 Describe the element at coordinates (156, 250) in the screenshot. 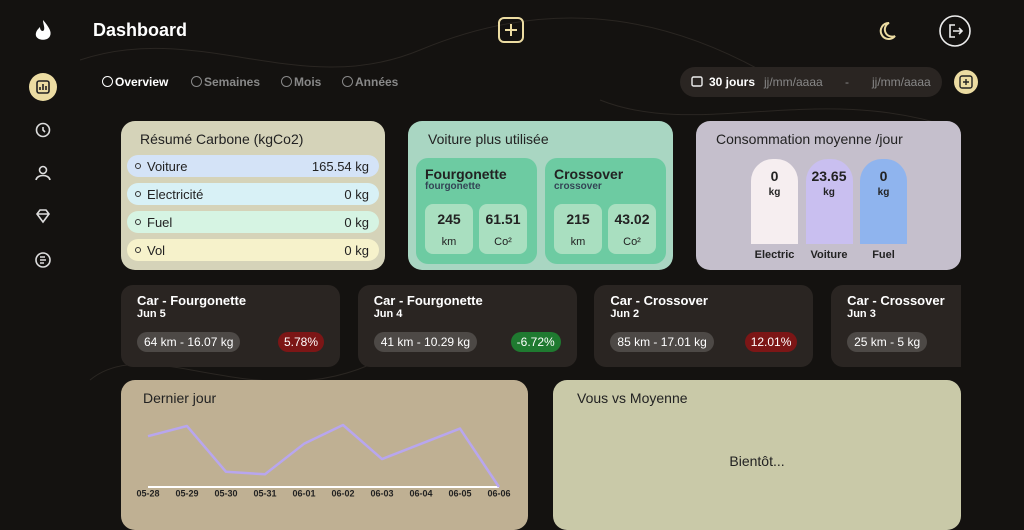

I see `row-label: Vol` at that location.